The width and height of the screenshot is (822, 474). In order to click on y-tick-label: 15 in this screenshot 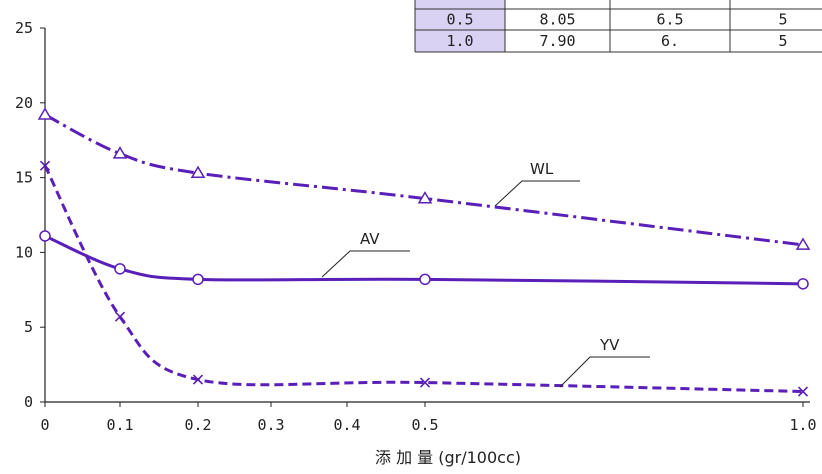, I will do `click(24, 178)`.